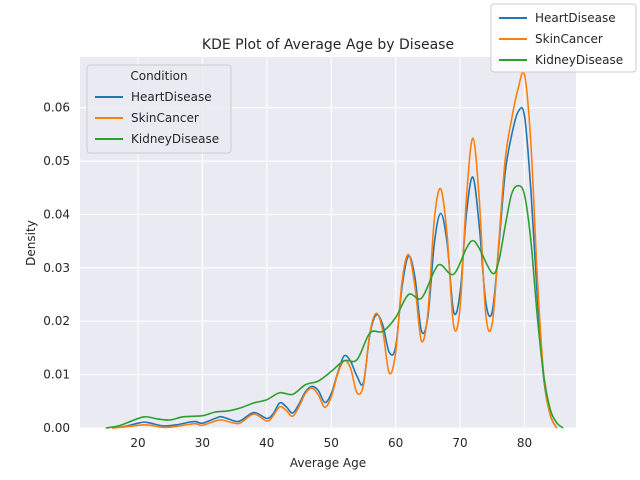 The height and width of the screenshot is (480, 640). What do you see at coordinates (31, 243) in the screenshot?
I see `y-axis-label: Density` at bounding box center [31, 243].